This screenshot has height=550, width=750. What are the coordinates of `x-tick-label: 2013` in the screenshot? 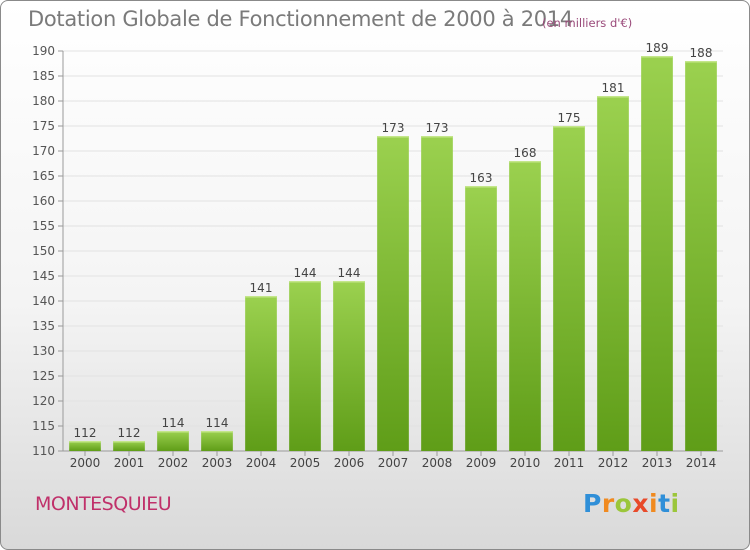 It's located at (657, 463).